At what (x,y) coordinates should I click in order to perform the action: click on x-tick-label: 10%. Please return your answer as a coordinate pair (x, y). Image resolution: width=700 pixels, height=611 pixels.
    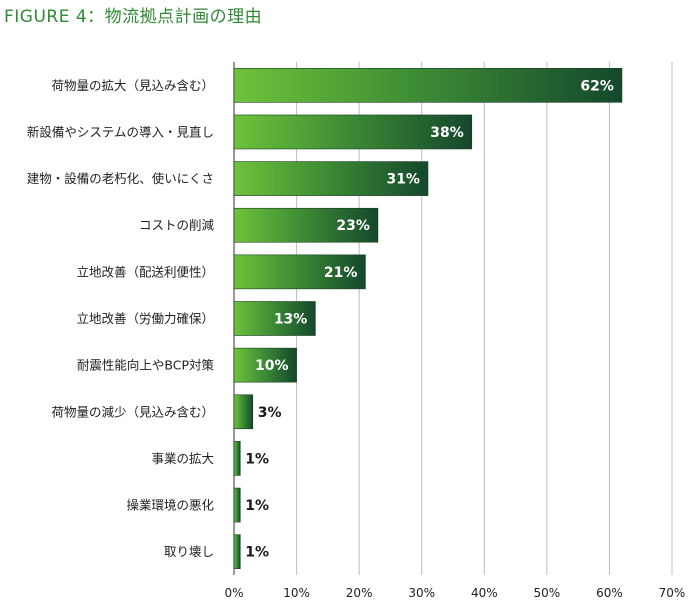
    Looking at the image, I should click on (296, 593).